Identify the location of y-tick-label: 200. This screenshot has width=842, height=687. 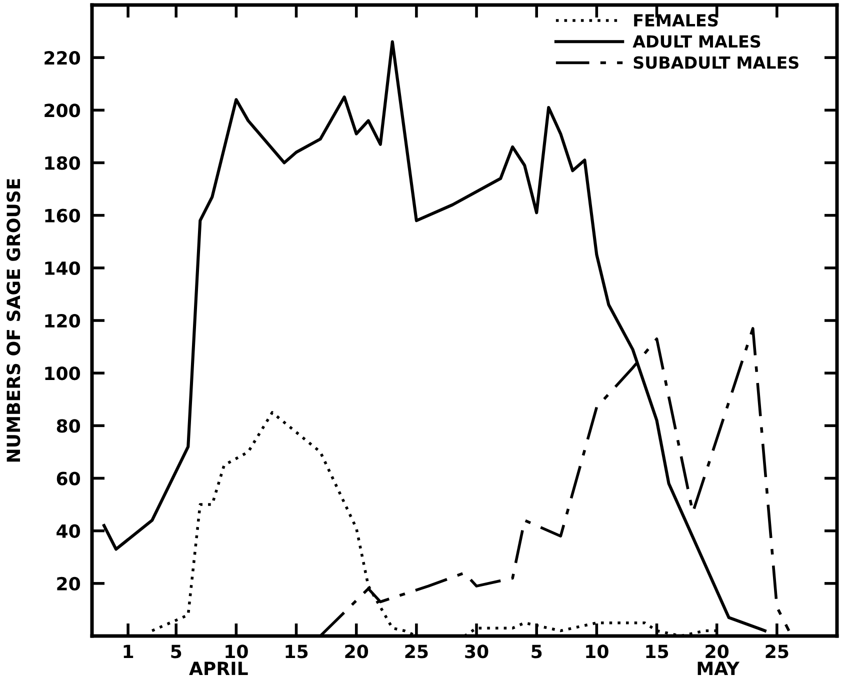
(62, 111).